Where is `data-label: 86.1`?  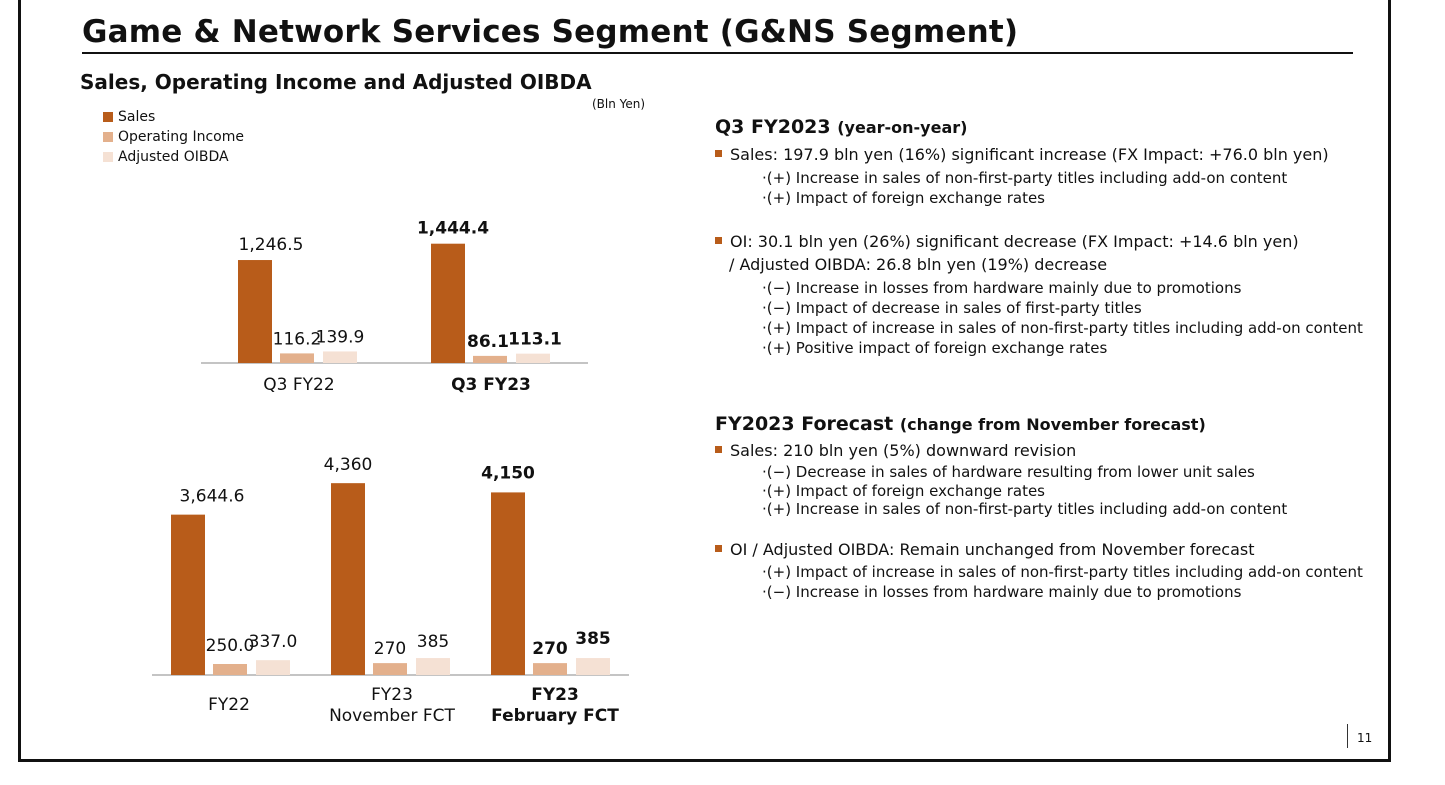
data-label: 86.1 is located at coordinates (488, 342).